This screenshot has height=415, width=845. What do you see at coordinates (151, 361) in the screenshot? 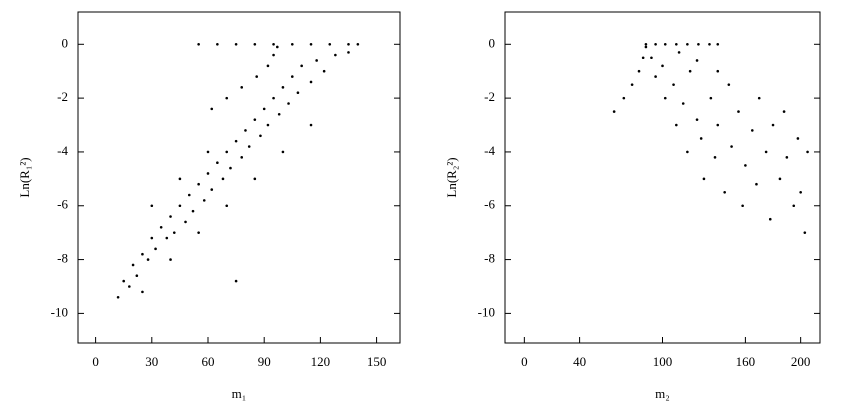
I see `x-tick-label: 30` at bounding box center [151, 361].